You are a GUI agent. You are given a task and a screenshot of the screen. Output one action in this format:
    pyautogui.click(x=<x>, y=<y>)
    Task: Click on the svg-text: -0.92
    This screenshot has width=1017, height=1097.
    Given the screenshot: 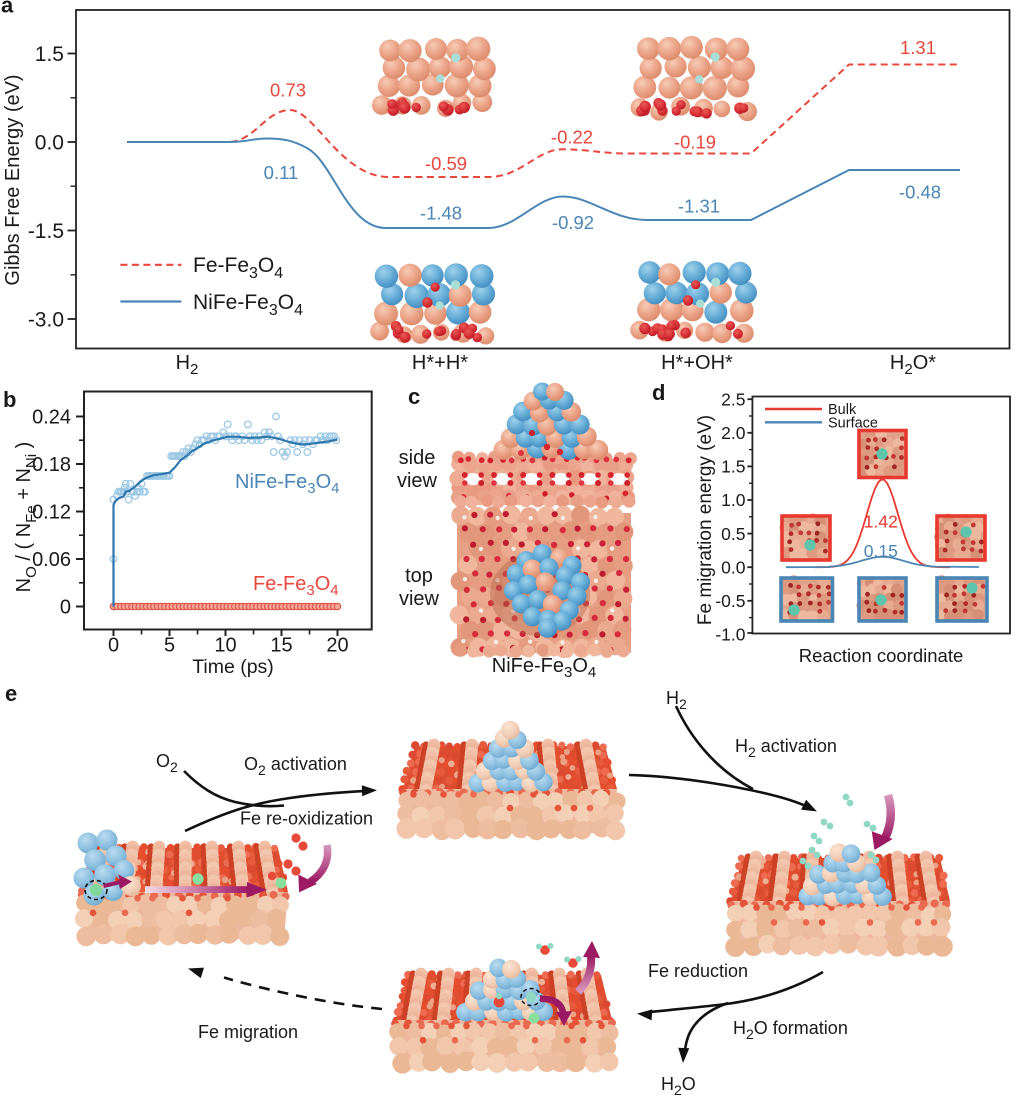 What is the action you would take?
    pyautogui.click(x=573, y=222)
    